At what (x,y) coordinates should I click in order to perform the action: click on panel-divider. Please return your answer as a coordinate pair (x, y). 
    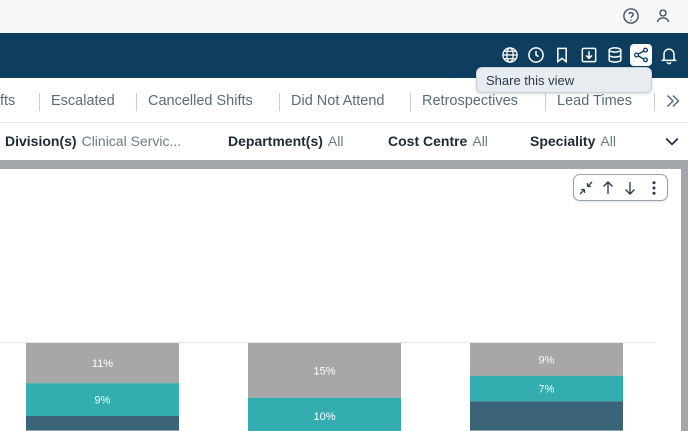
    Looking at the image, I should click on (344, 164).